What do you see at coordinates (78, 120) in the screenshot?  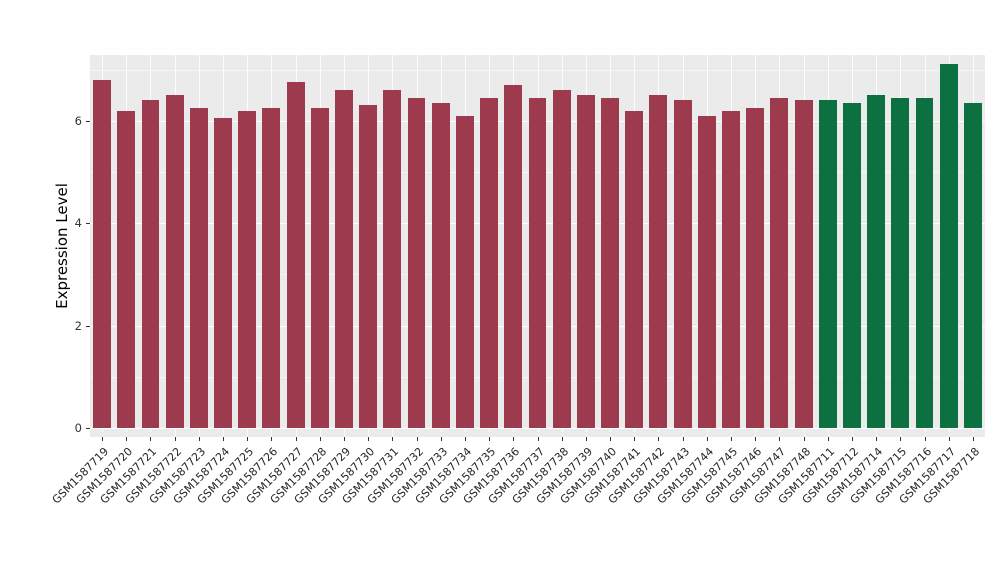 I see `y-tick-label: 6` at bounding box center [78, 120].